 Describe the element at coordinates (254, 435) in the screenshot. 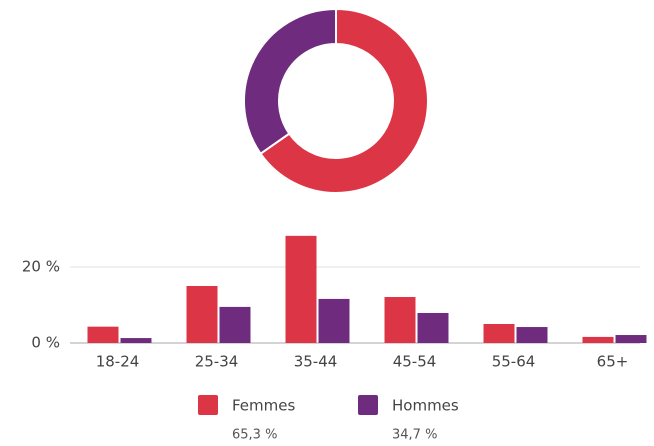

I see `legend-value: 65,3 %` at that location.